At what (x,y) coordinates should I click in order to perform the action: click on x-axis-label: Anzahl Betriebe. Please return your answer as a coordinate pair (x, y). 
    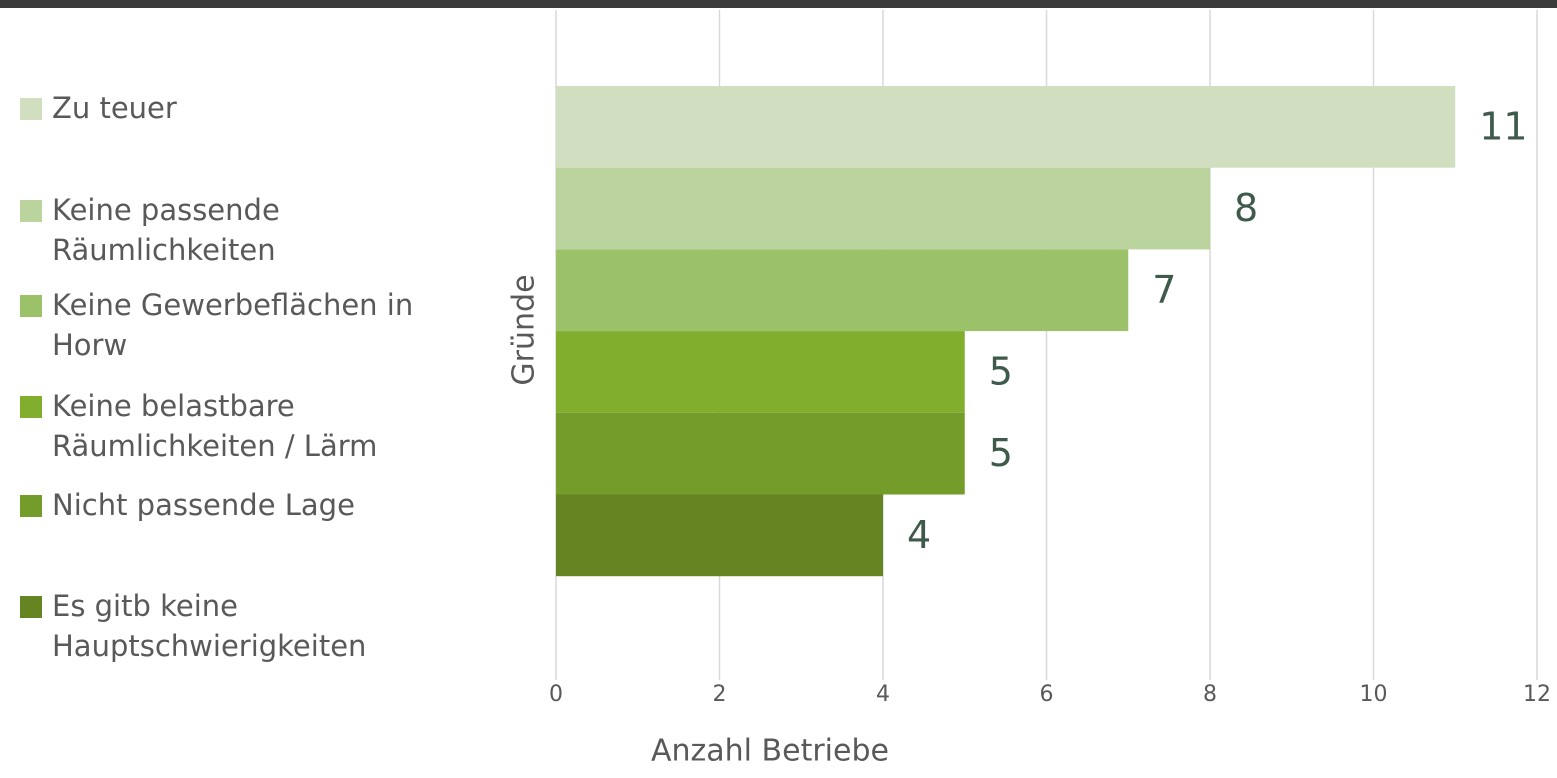
    Looking at the image, I should click on (770, 751).